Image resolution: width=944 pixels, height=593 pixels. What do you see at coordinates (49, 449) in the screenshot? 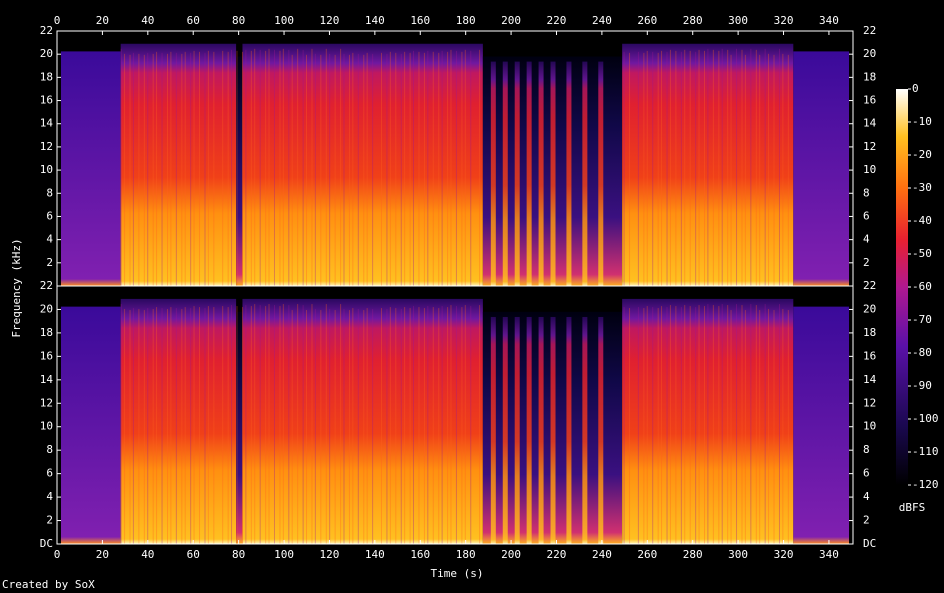
I see `y-tick-label: 8` at bounding box center [49, 449].